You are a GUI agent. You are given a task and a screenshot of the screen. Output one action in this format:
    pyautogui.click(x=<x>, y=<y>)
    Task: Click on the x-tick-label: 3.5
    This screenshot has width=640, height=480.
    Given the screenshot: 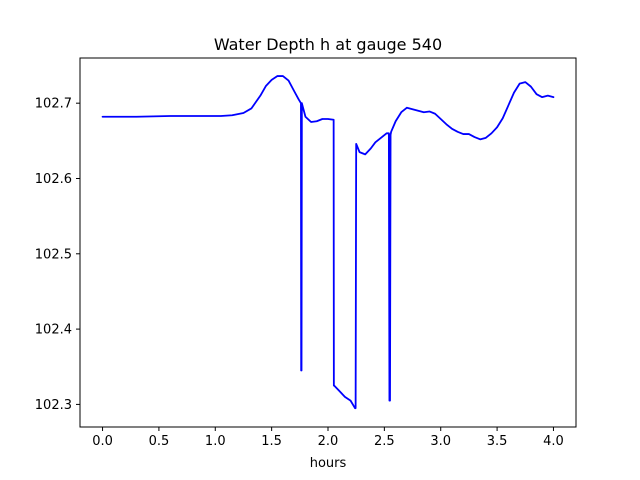 What is the action you would take?
    pyautogui.click(x=497, y=441)
    